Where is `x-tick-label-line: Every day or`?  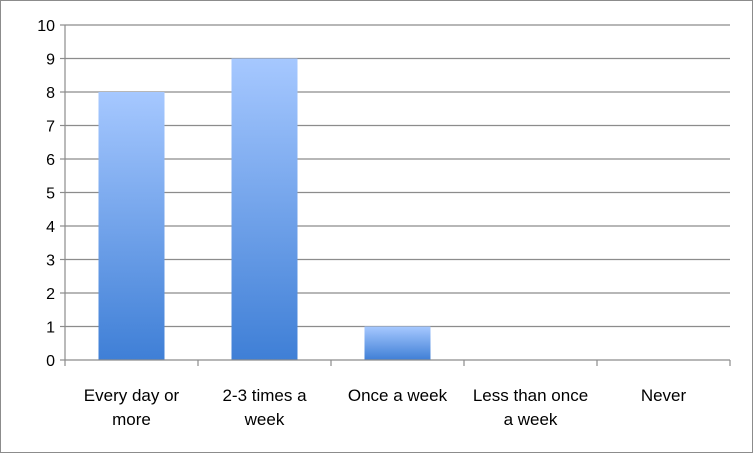
x-tick-label-line: Every day or is located at coordinates (132, 395).